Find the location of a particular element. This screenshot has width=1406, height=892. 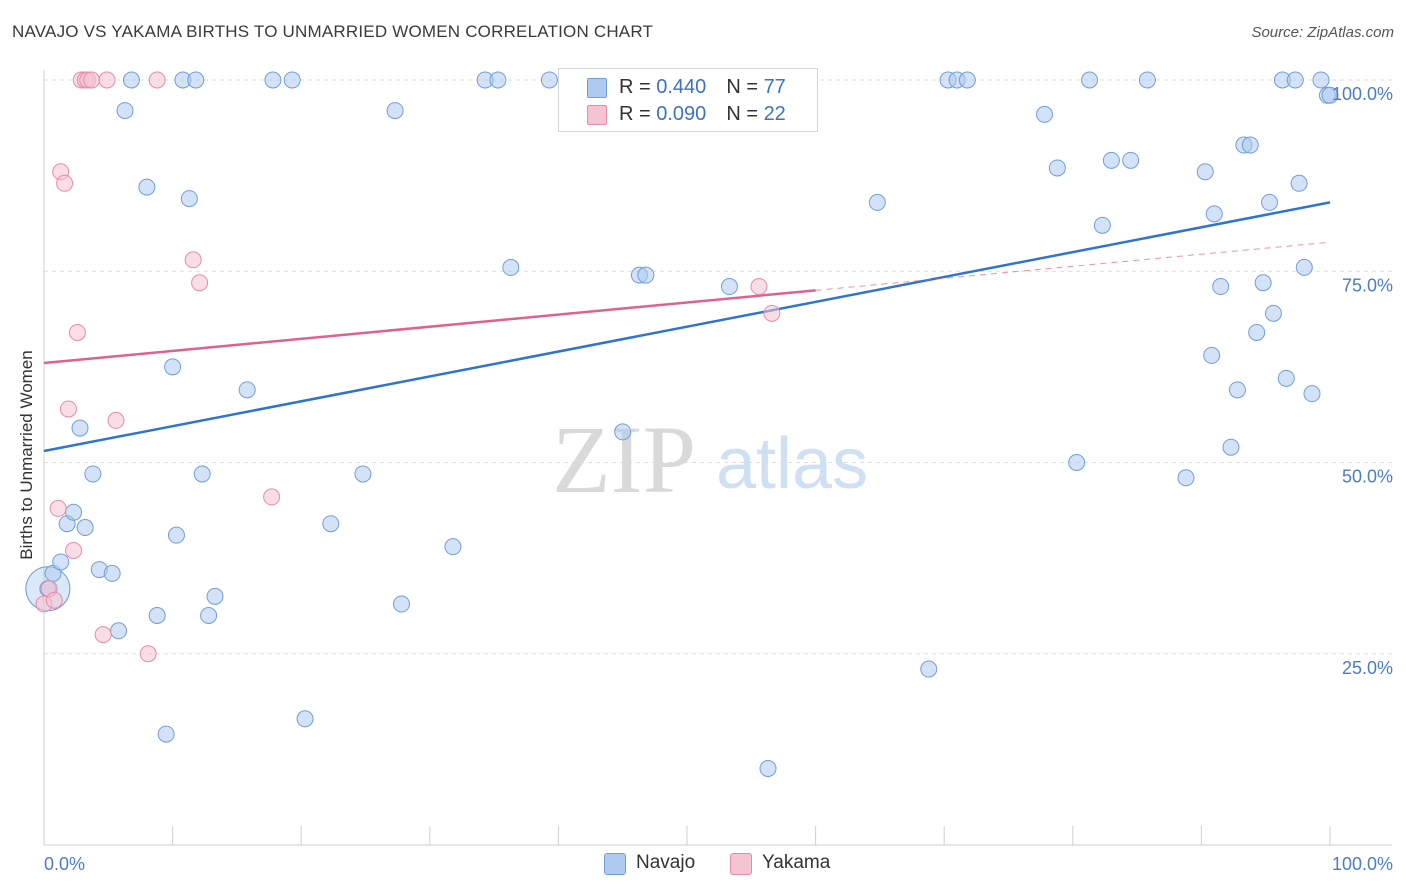

yakama-stats-text: R = 0.090 N = 22 is located at coordinates (702, 114).